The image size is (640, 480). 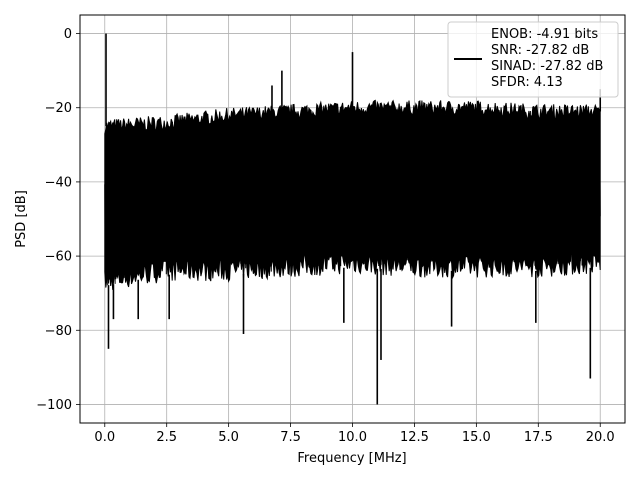 I want to click on x-tick-label: 5.0, so click(x=228, y=437).